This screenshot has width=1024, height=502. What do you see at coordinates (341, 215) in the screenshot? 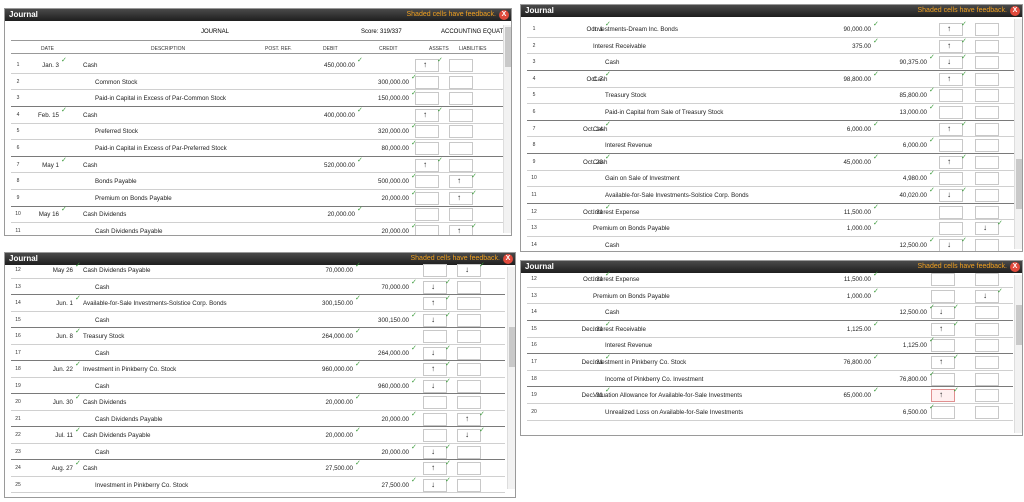
I see `debit-cell: 20,000.00` at bounding box center [341, 215].